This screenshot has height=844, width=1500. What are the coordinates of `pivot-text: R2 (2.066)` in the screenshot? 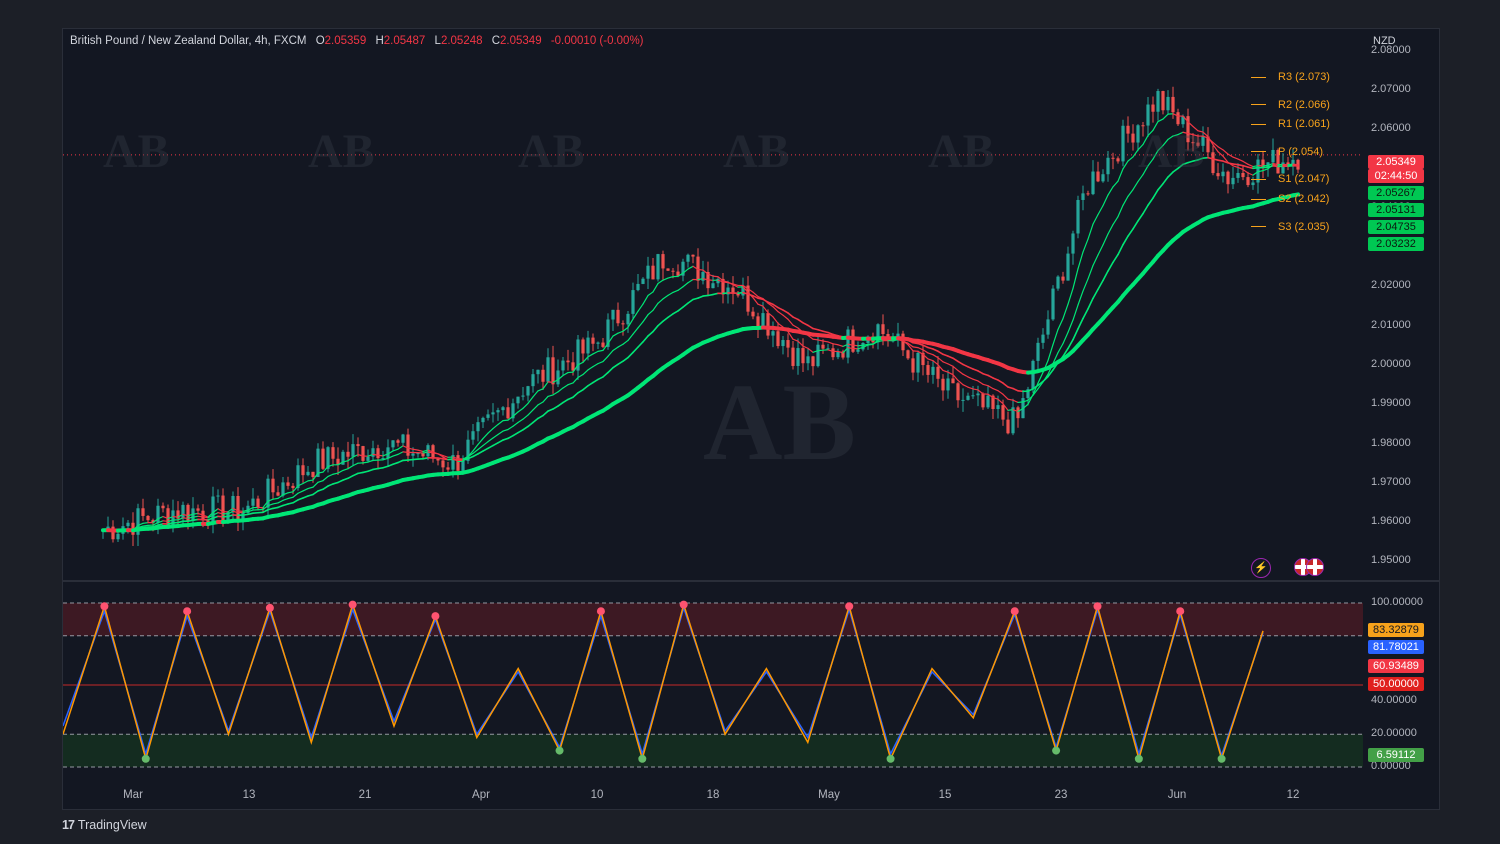 It's located at (1304, 104).